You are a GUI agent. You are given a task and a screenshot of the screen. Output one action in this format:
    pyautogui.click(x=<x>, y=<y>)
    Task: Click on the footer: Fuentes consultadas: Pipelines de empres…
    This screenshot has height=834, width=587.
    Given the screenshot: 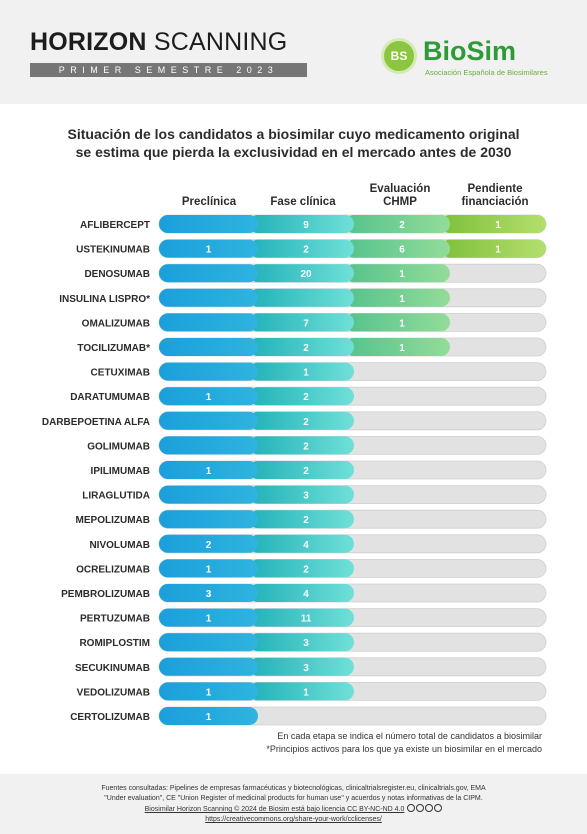 What is the action you would take?
    pyautogui.click(x=293, y=804)
    